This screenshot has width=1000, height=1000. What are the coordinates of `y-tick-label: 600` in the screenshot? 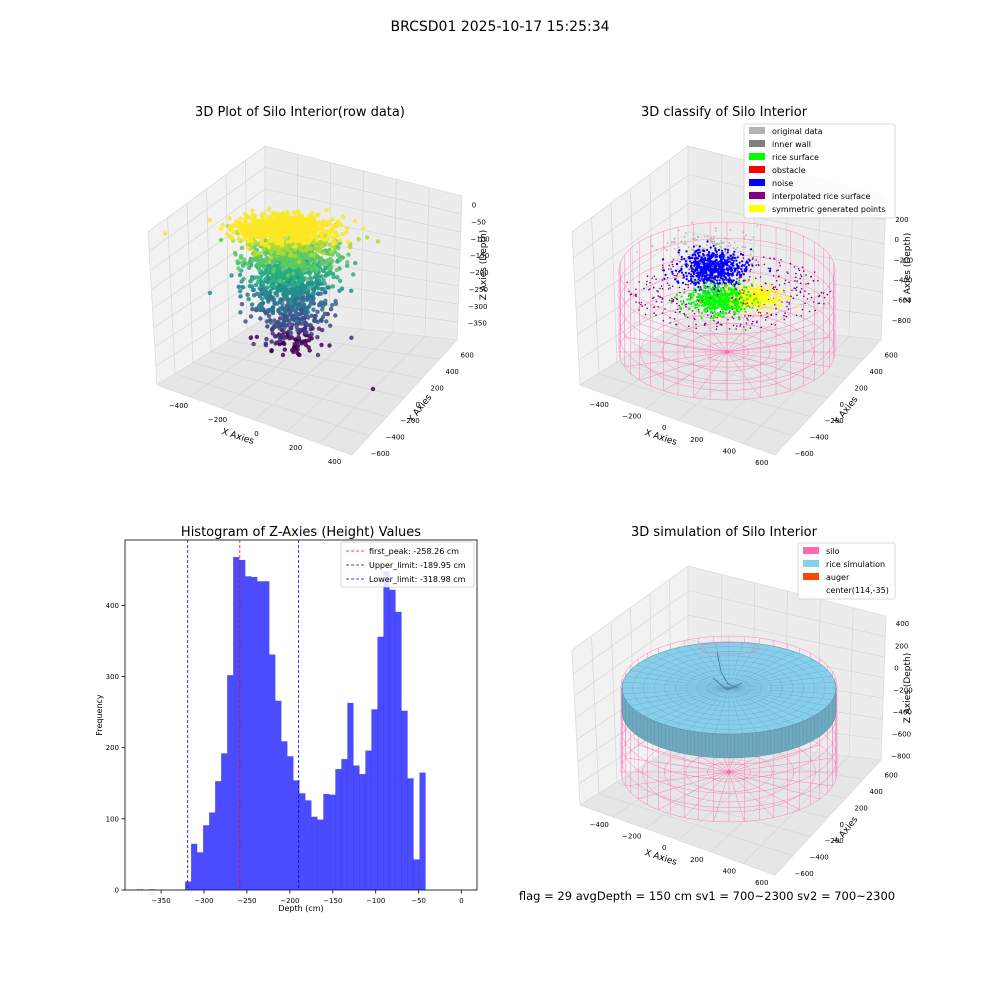 It's located at (891, 356).